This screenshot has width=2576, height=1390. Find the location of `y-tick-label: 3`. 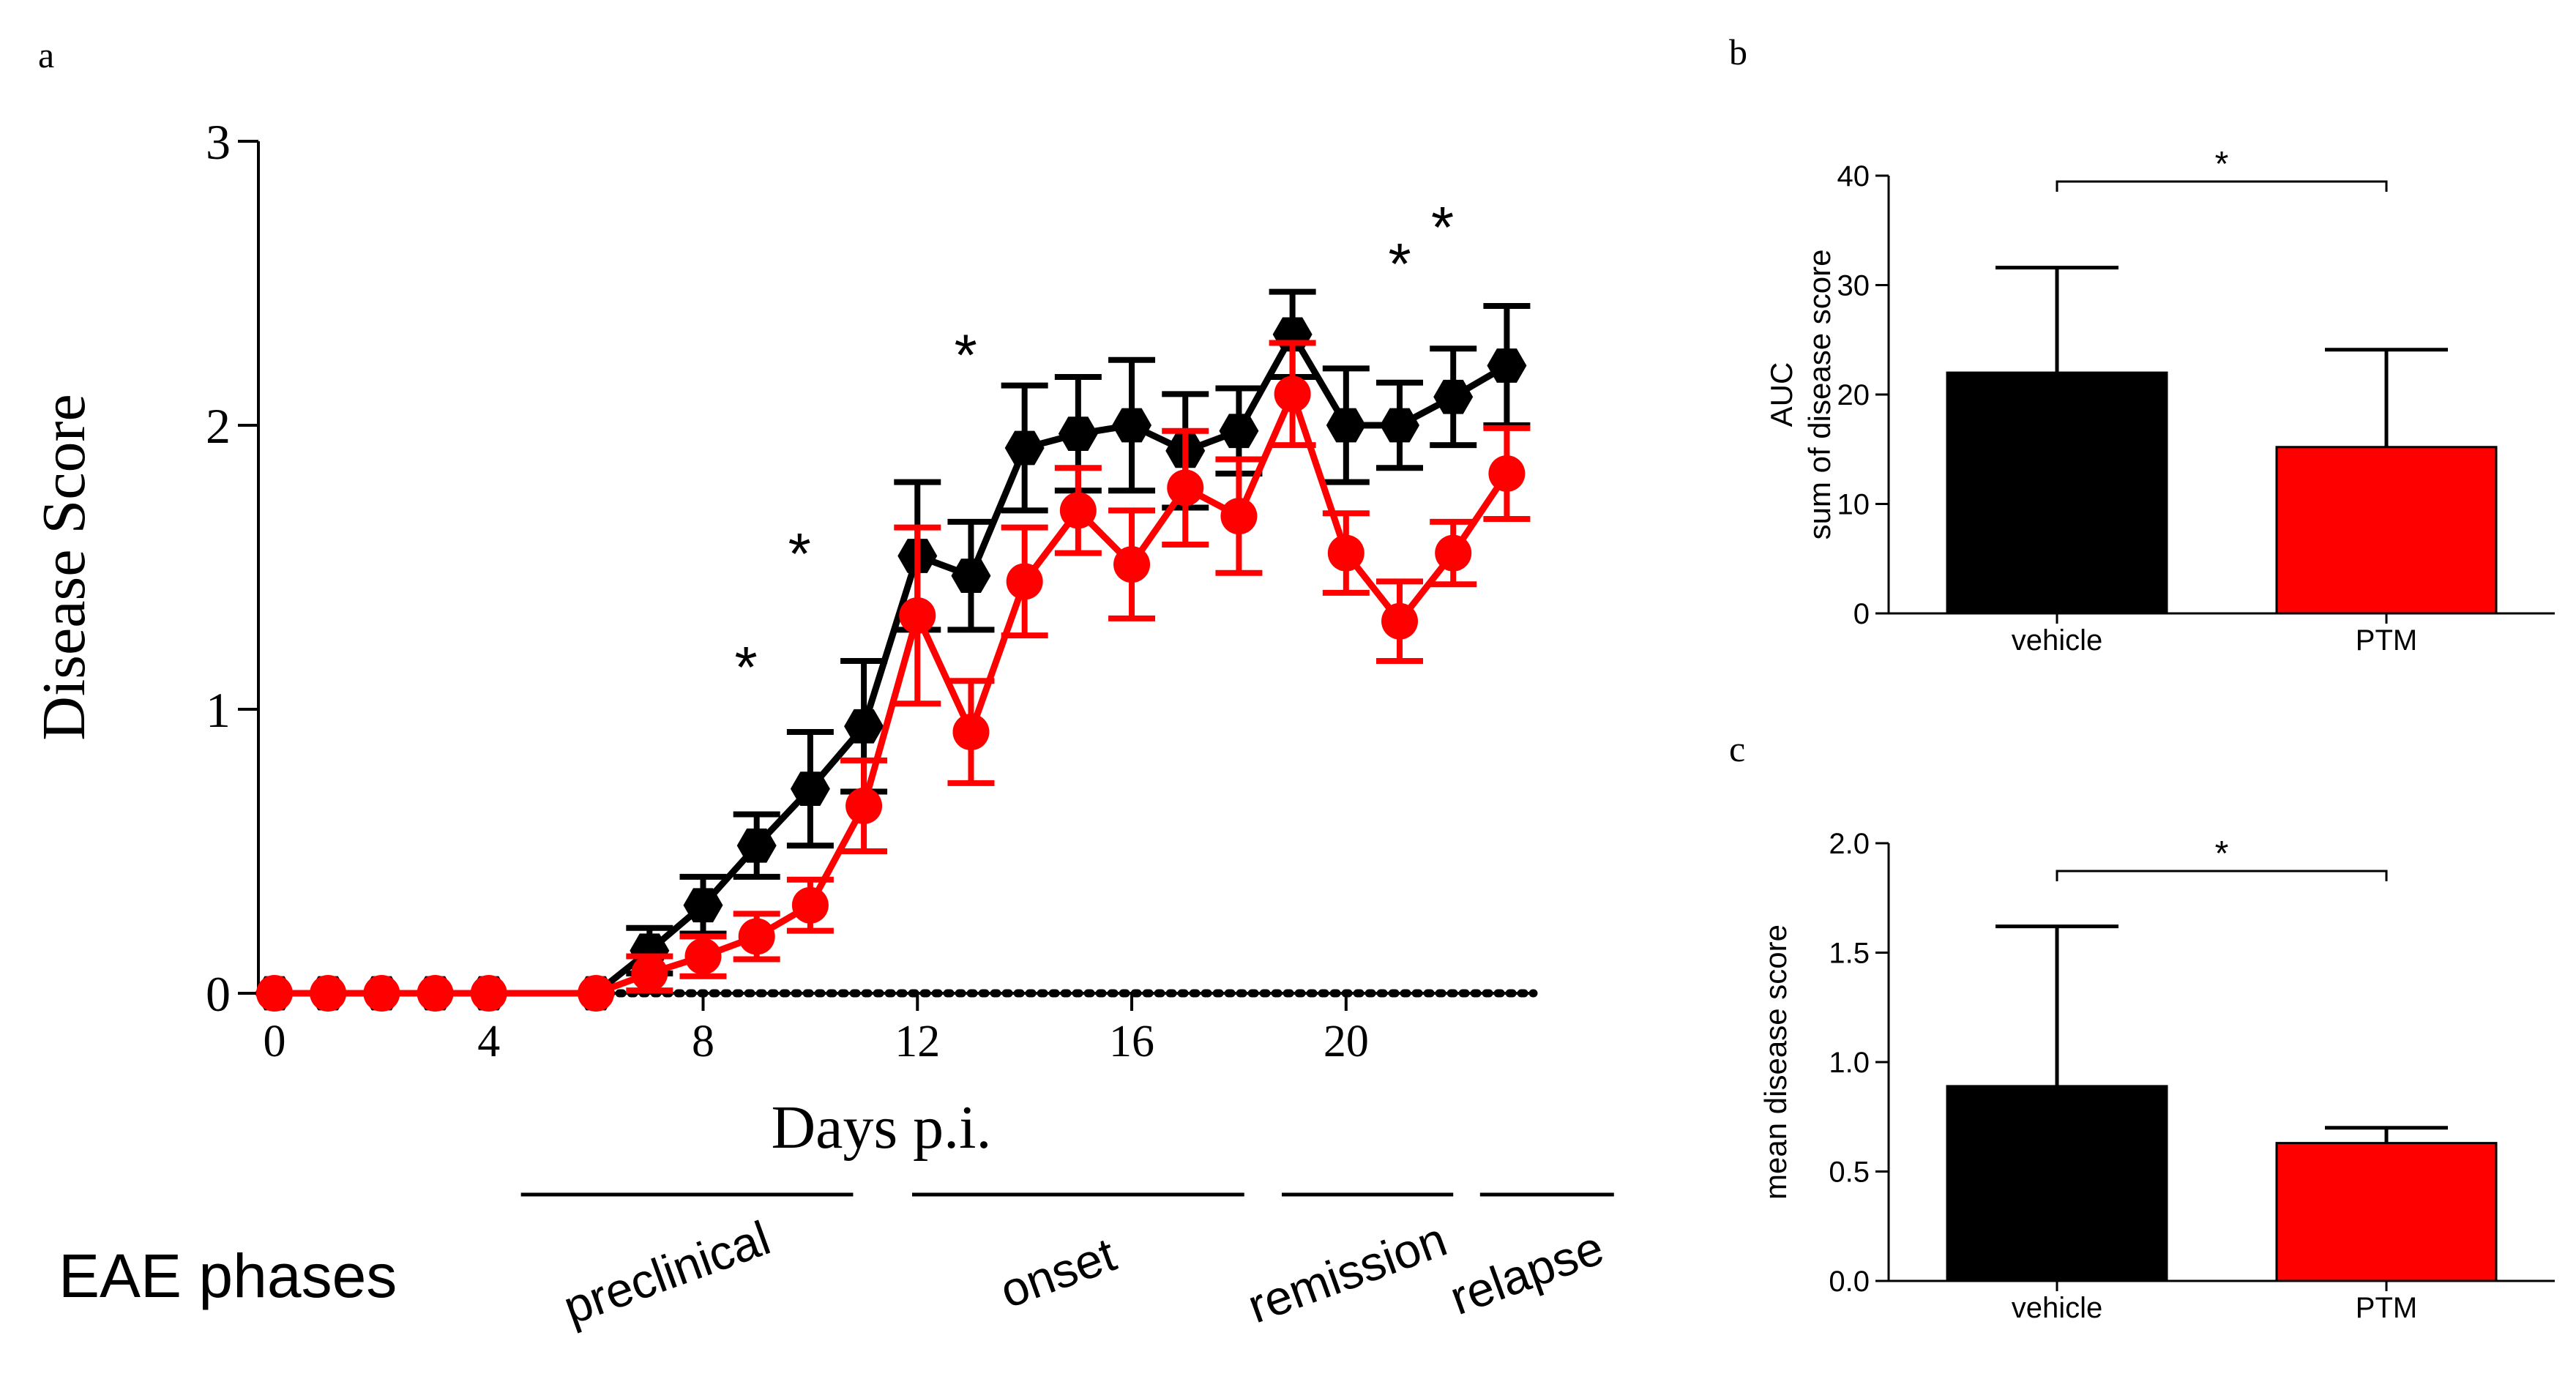

y-tick-label: 3 is located at coordinates (218, 142).